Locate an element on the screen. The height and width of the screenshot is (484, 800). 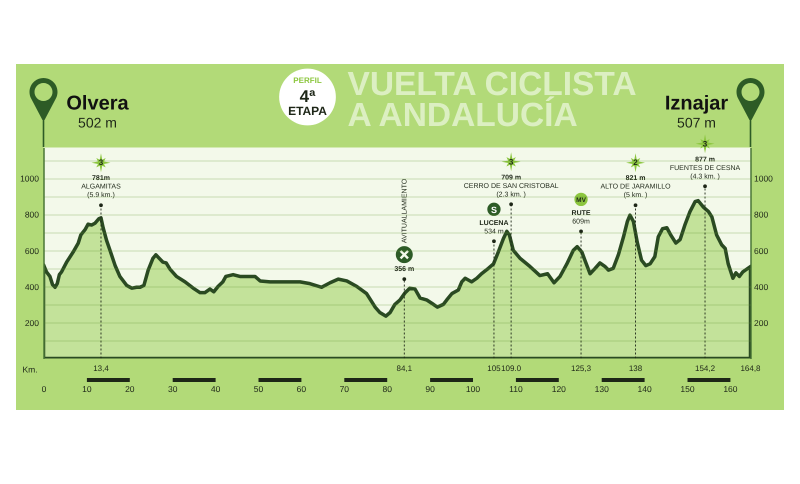
text: Olvera 502 m is located at coordinates (98, 111).